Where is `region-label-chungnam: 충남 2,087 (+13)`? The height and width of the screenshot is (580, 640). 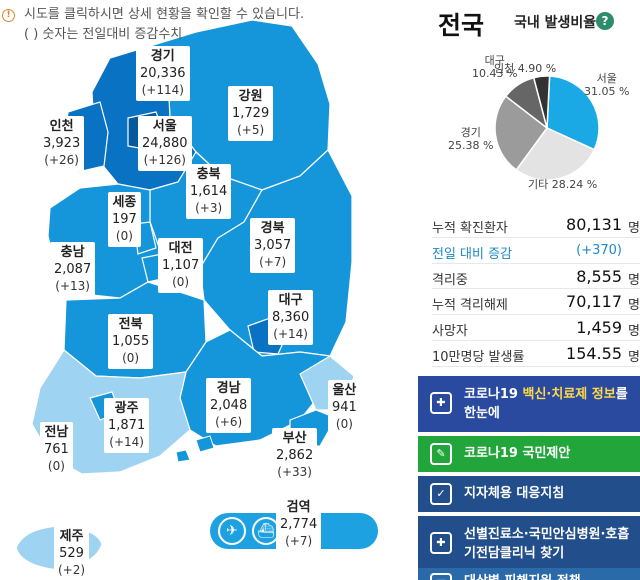
region-label-chungnam: 충남 2,087 (+13) is located at coordinates (73, 269).